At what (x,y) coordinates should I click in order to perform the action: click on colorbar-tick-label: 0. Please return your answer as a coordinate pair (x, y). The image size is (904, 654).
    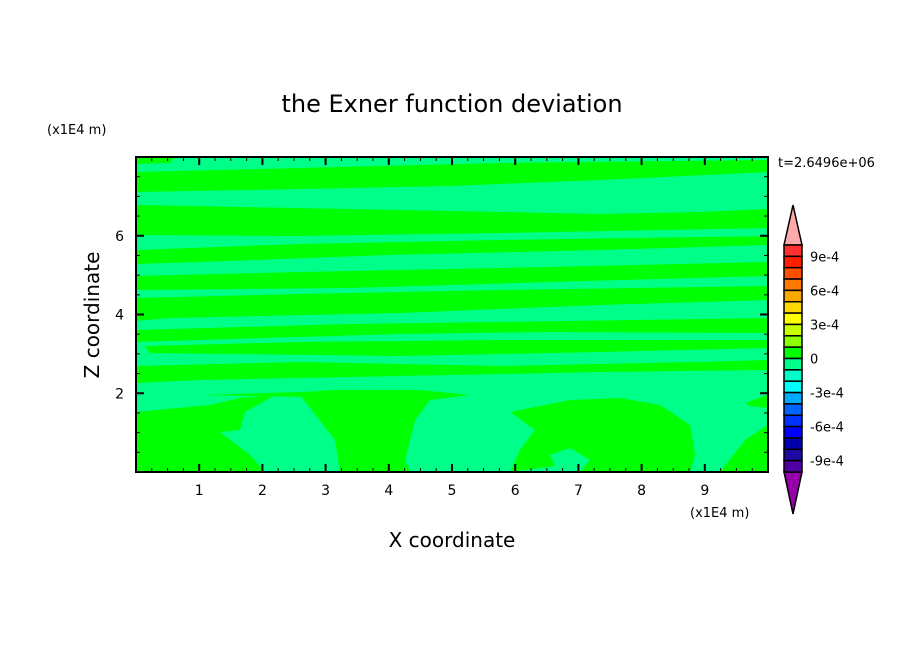
    Looking at the image, I should click on (814, 360).